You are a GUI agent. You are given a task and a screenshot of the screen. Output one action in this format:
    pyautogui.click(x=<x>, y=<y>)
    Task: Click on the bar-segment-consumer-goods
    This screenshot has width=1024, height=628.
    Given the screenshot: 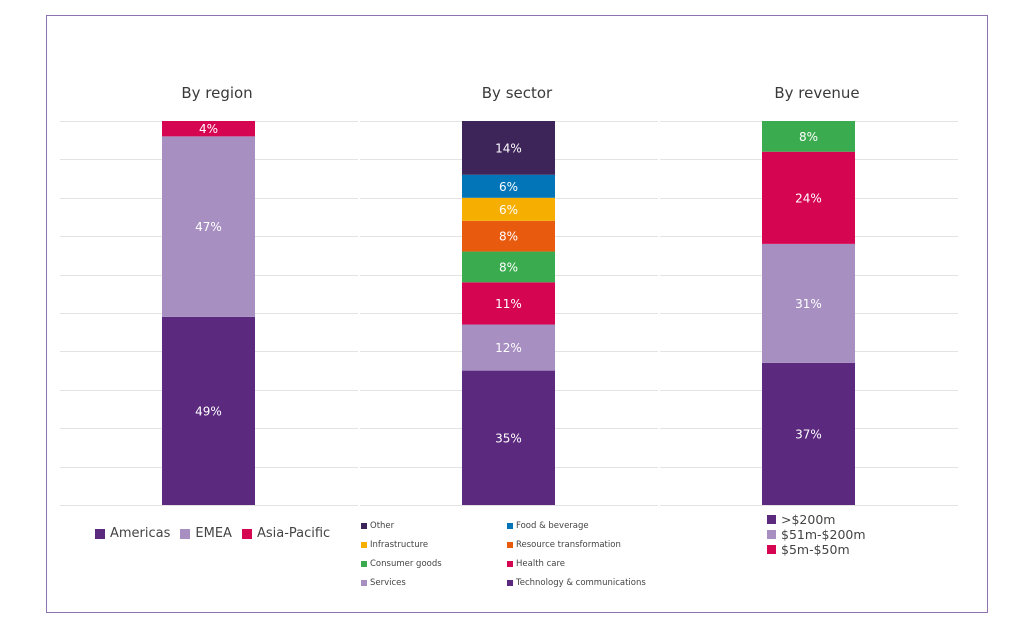 What is the action you would take?
    pyautogui.click(x=508, y=267)
    